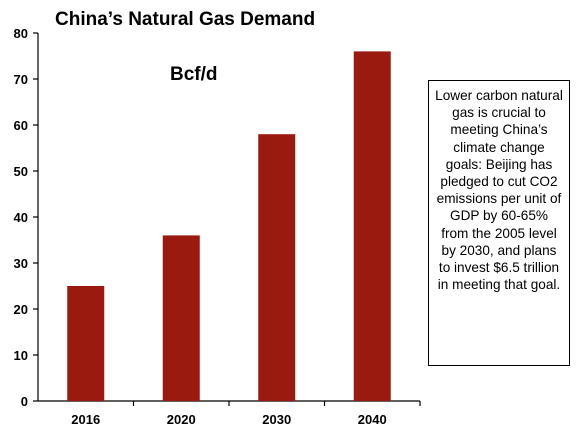 The width and height of the screenshot is (577, 435). I want to click on chart-title: China’s Natural Gas Demand, so click(185, 19).